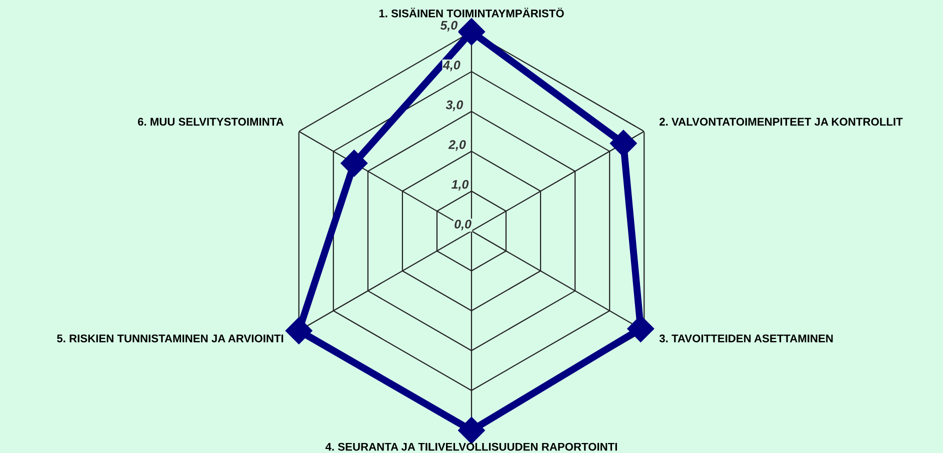  I want to click on y-tick-label: 1,0, so click(460, 185).